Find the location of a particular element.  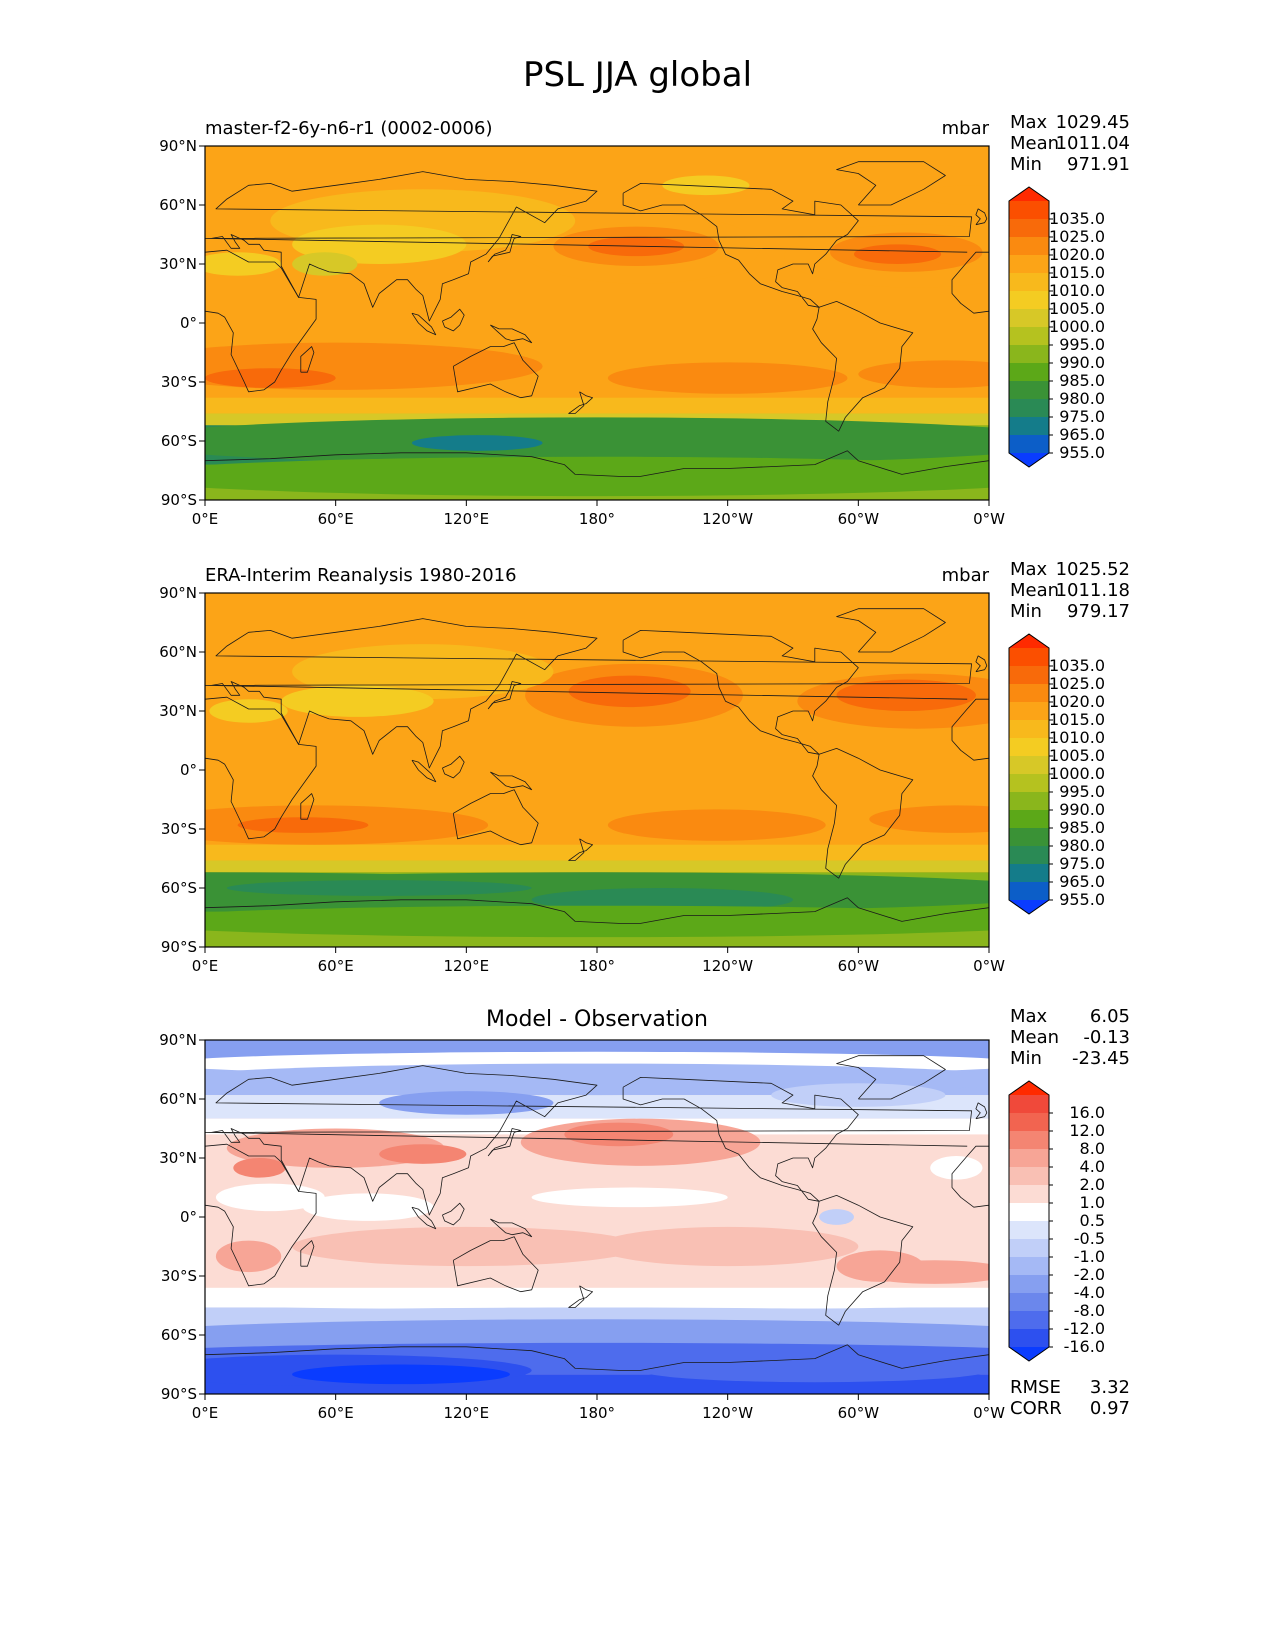

colorbar-tick-label: -2.0 is located at coordinates (1089, 1274).